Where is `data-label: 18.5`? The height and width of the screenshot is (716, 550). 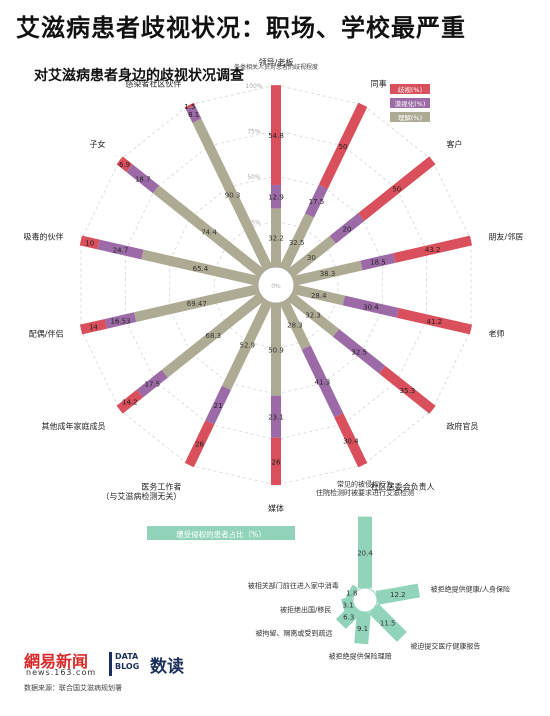
data-label: 18.5 is located at coordinates (378, 263).